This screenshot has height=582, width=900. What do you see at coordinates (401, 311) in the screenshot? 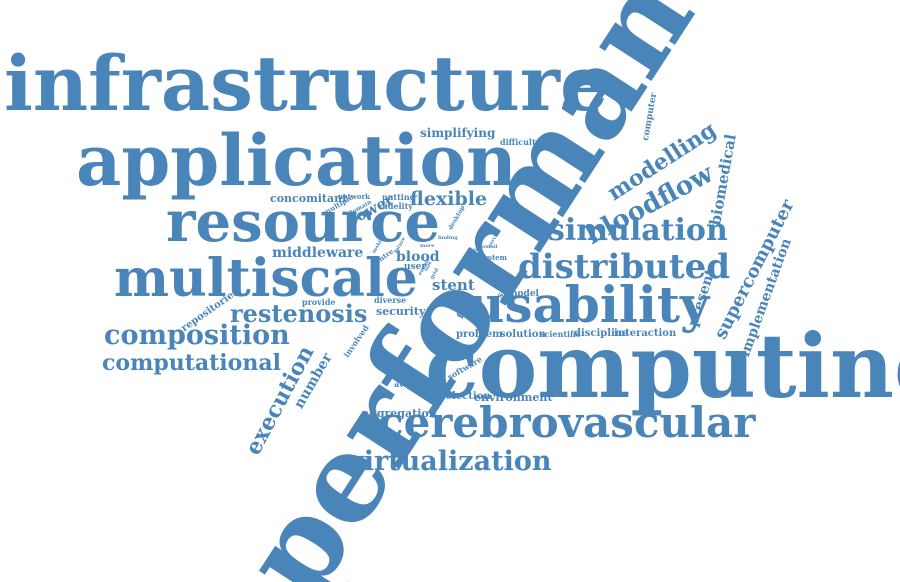
I see `word-security: security` at bounding box center [401, 311].